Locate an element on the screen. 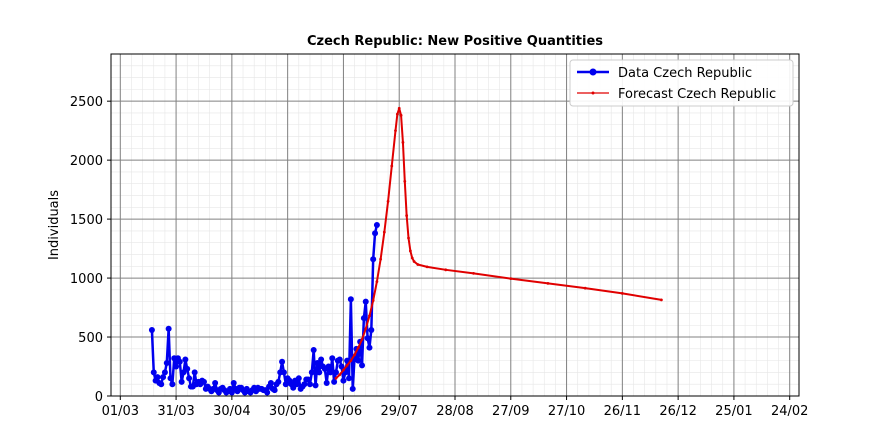 This screenshot has height=444, width=888. legend-marker-forecast is located at coordinates (593, 93).